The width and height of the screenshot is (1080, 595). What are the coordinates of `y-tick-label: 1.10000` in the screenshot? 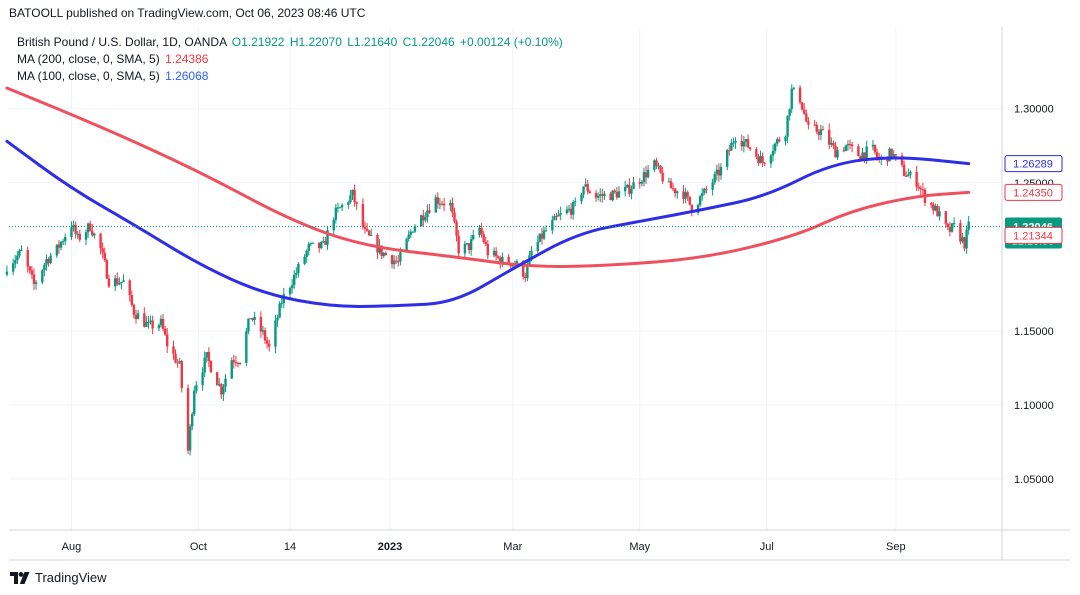 It's located at (1034, 406).